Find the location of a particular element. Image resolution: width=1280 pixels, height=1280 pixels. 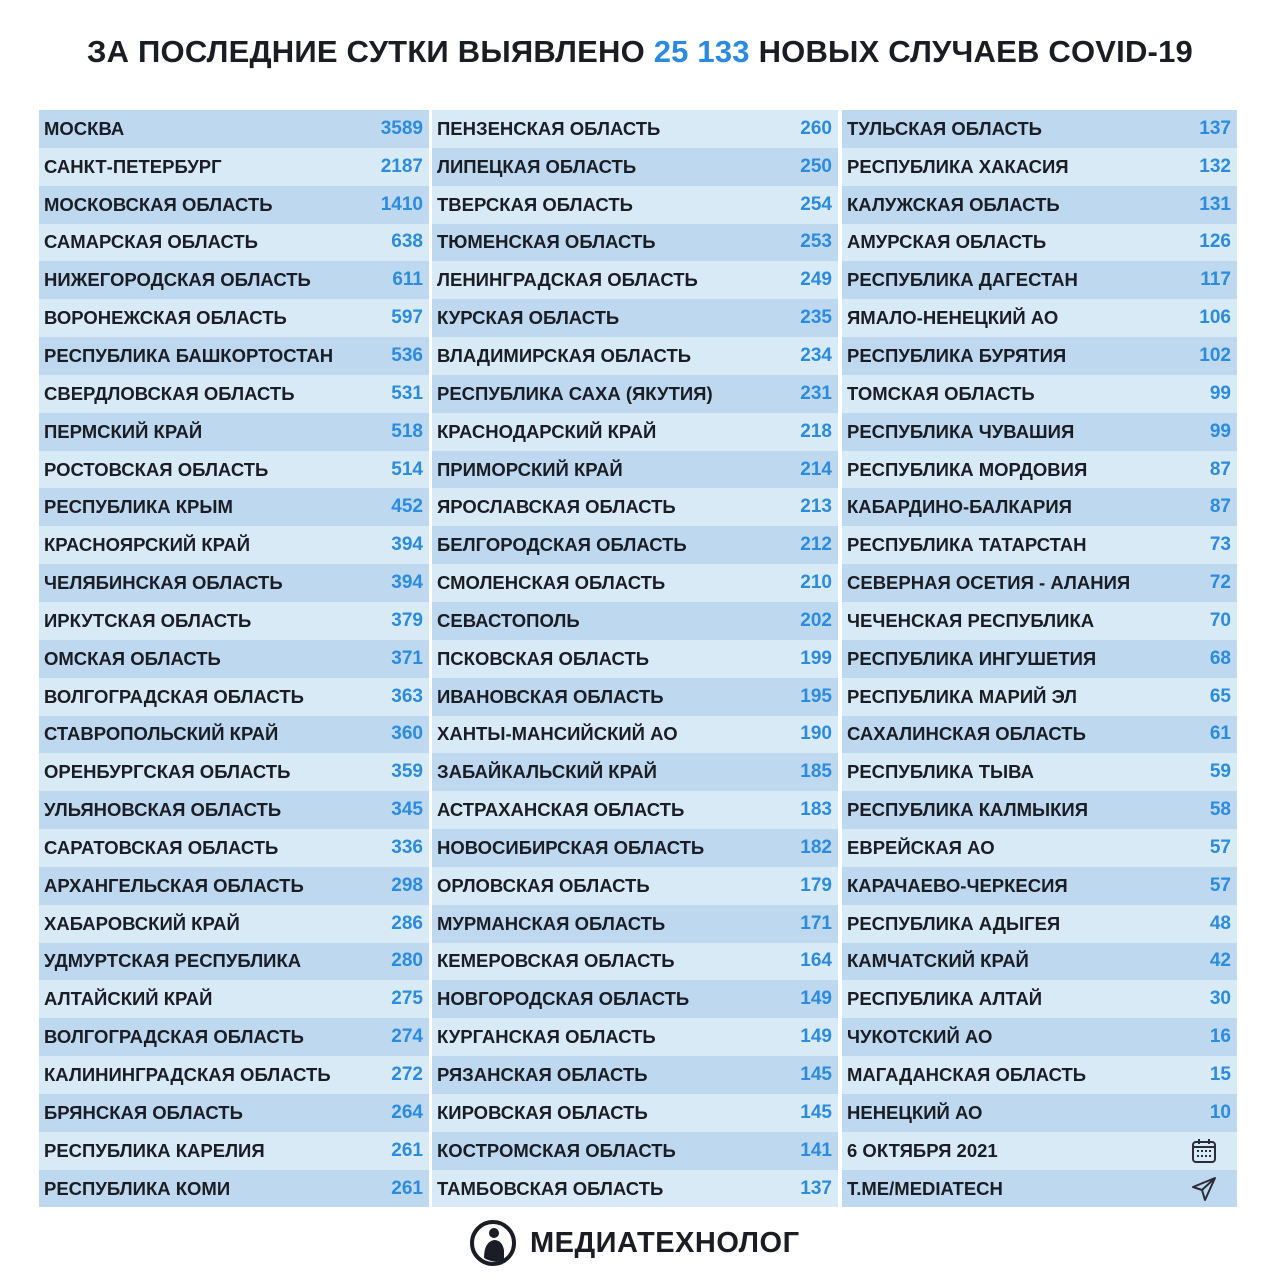

table-row: Костромская область 141 is located at coordinates (635, 1150).